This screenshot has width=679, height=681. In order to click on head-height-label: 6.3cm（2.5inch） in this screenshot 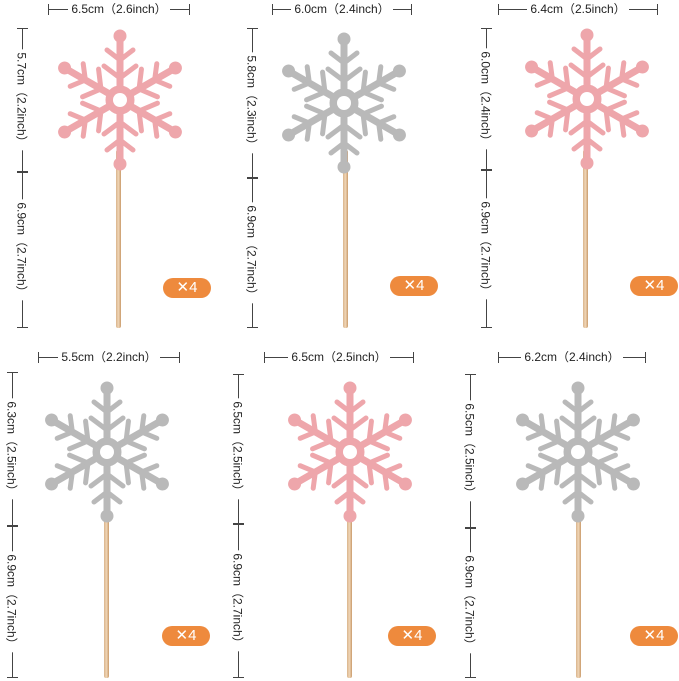, I will do `click(11, 449)`.